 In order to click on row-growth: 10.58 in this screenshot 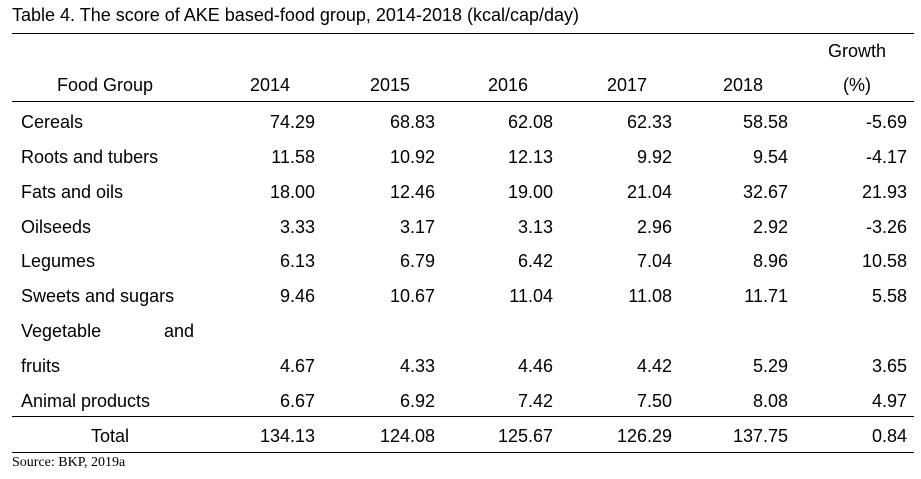, I will do `click(884, 261)`.